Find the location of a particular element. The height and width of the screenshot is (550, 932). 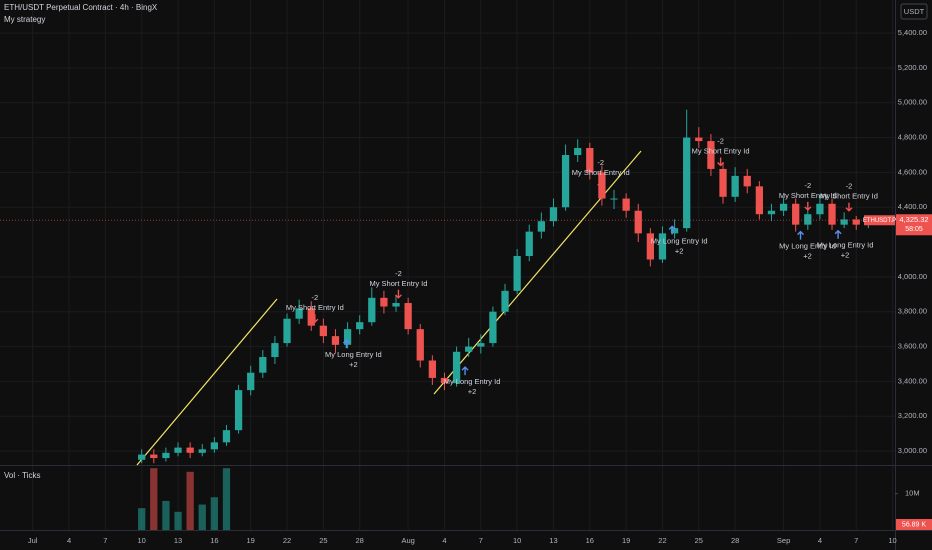

currency-box is located at coordinates (914, 11).